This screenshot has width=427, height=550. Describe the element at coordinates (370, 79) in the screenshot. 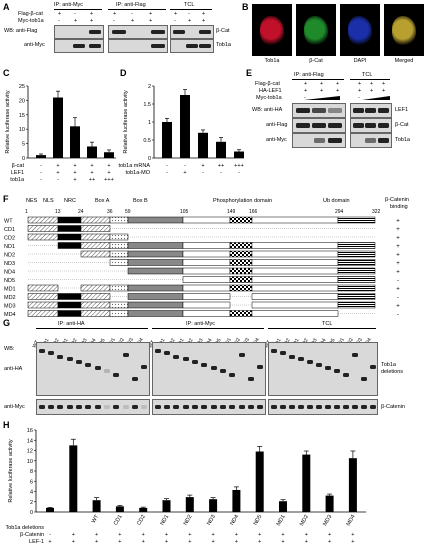

I see `e-tcl-line` at that location.